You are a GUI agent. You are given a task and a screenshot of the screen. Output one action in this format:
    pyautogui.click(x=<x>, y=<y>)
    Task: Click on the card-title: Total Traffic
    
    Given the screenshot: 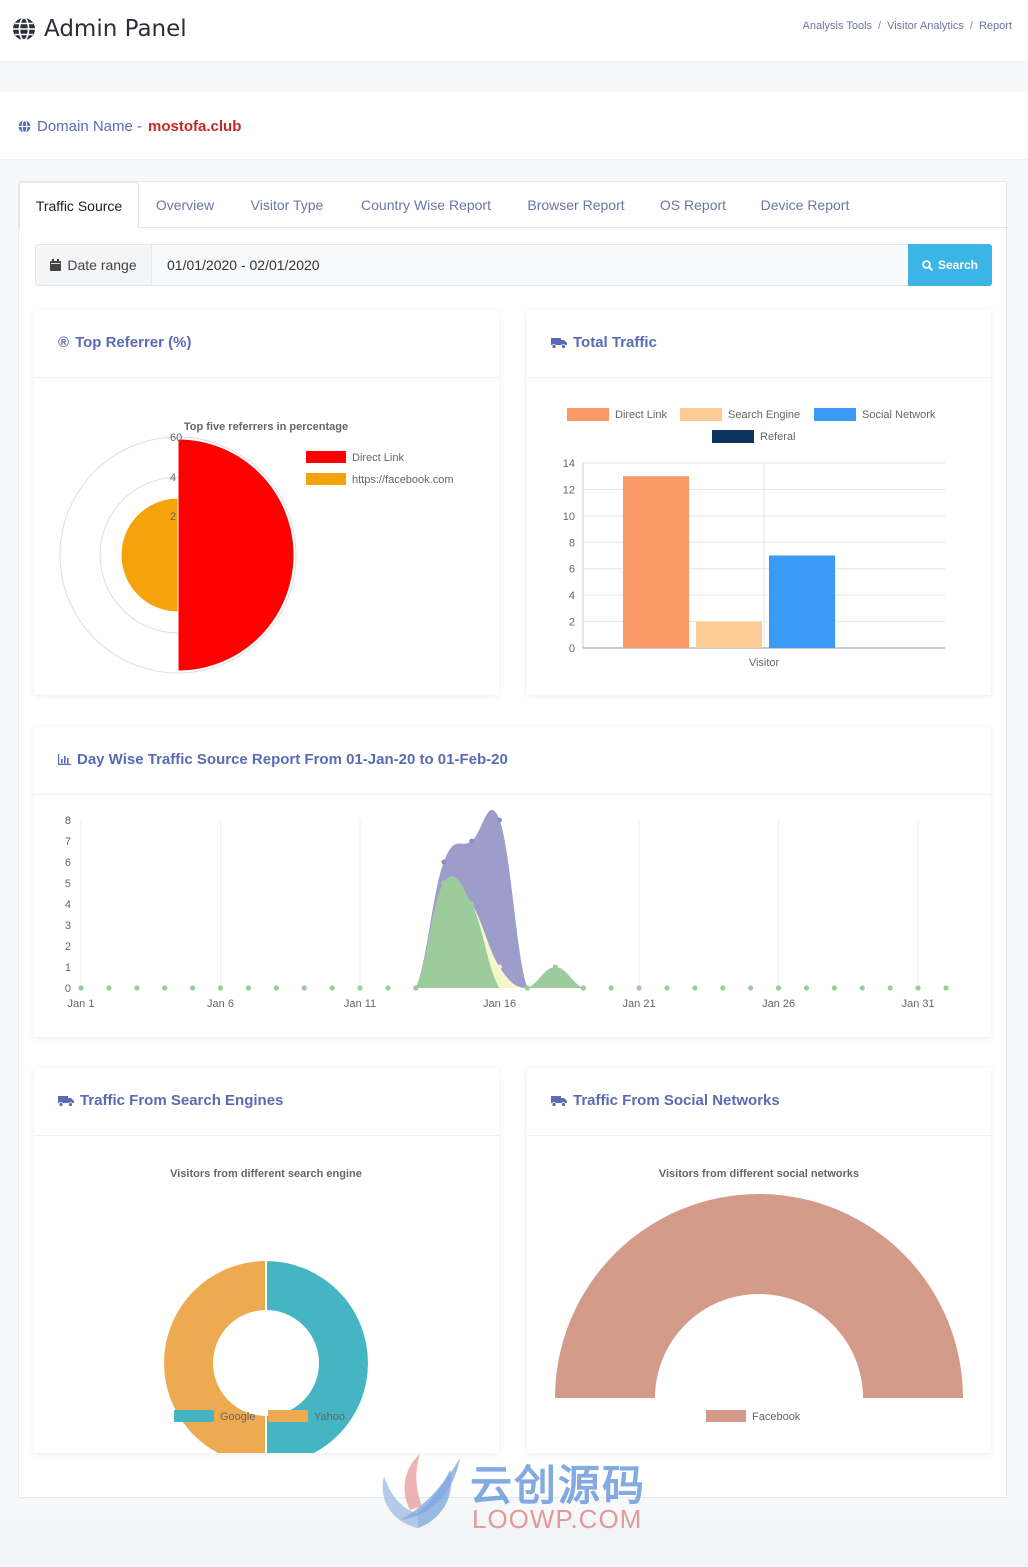 What is the action you would take?
    pyautogui.click(x=604, y=342)
    